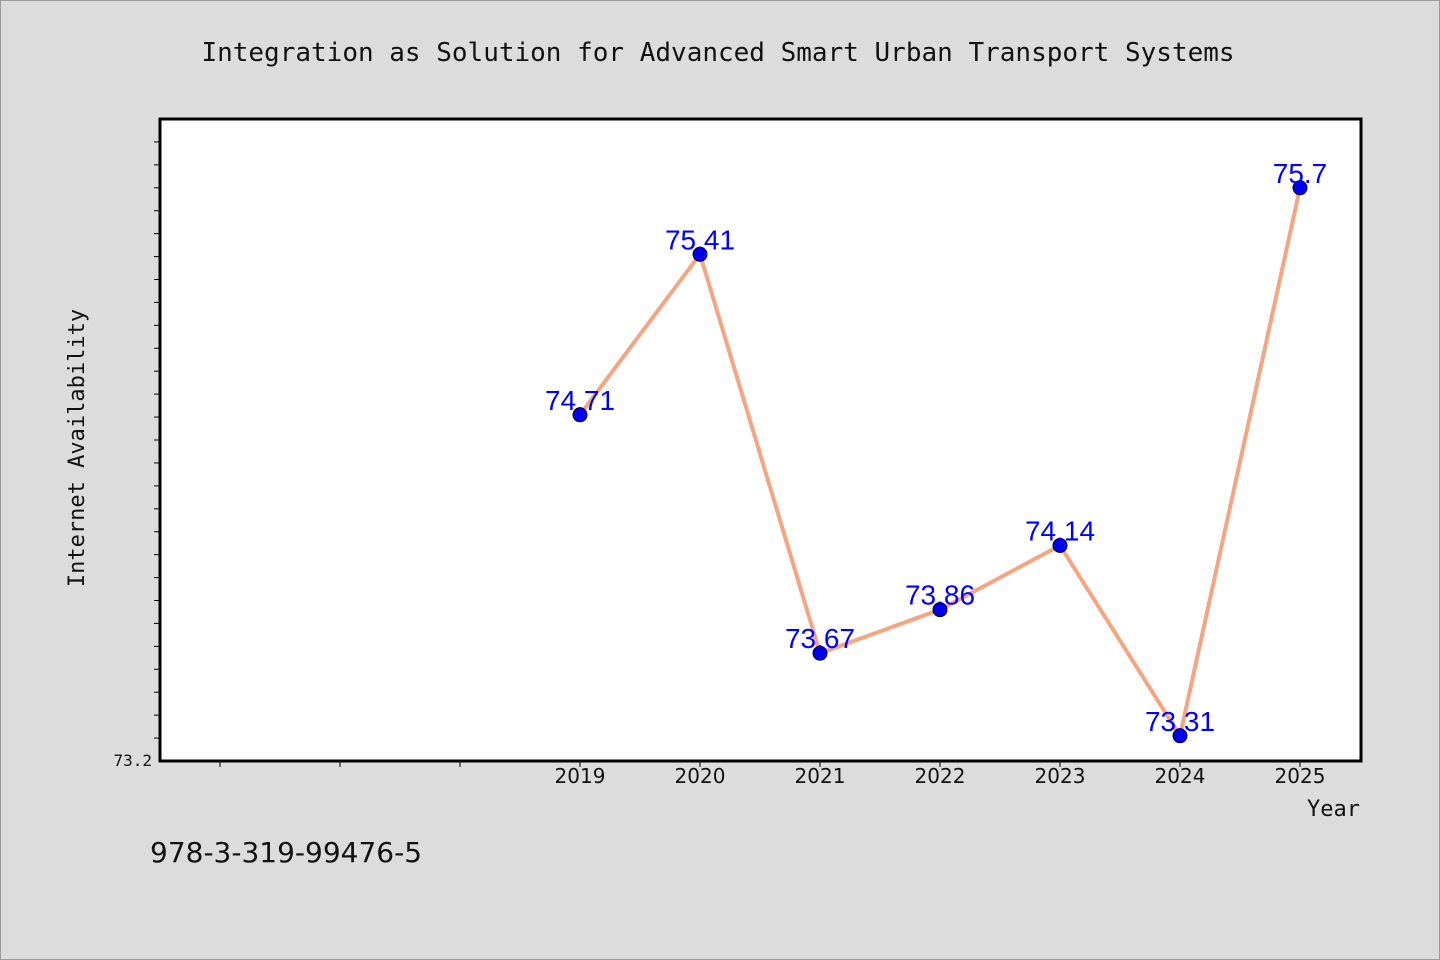 This screenshot has height=960, width=1440. Describe the element at coordinates (286, 852) in the screenshot. I see `isbn-annotation: 978-3-319-99476-5` at that location.